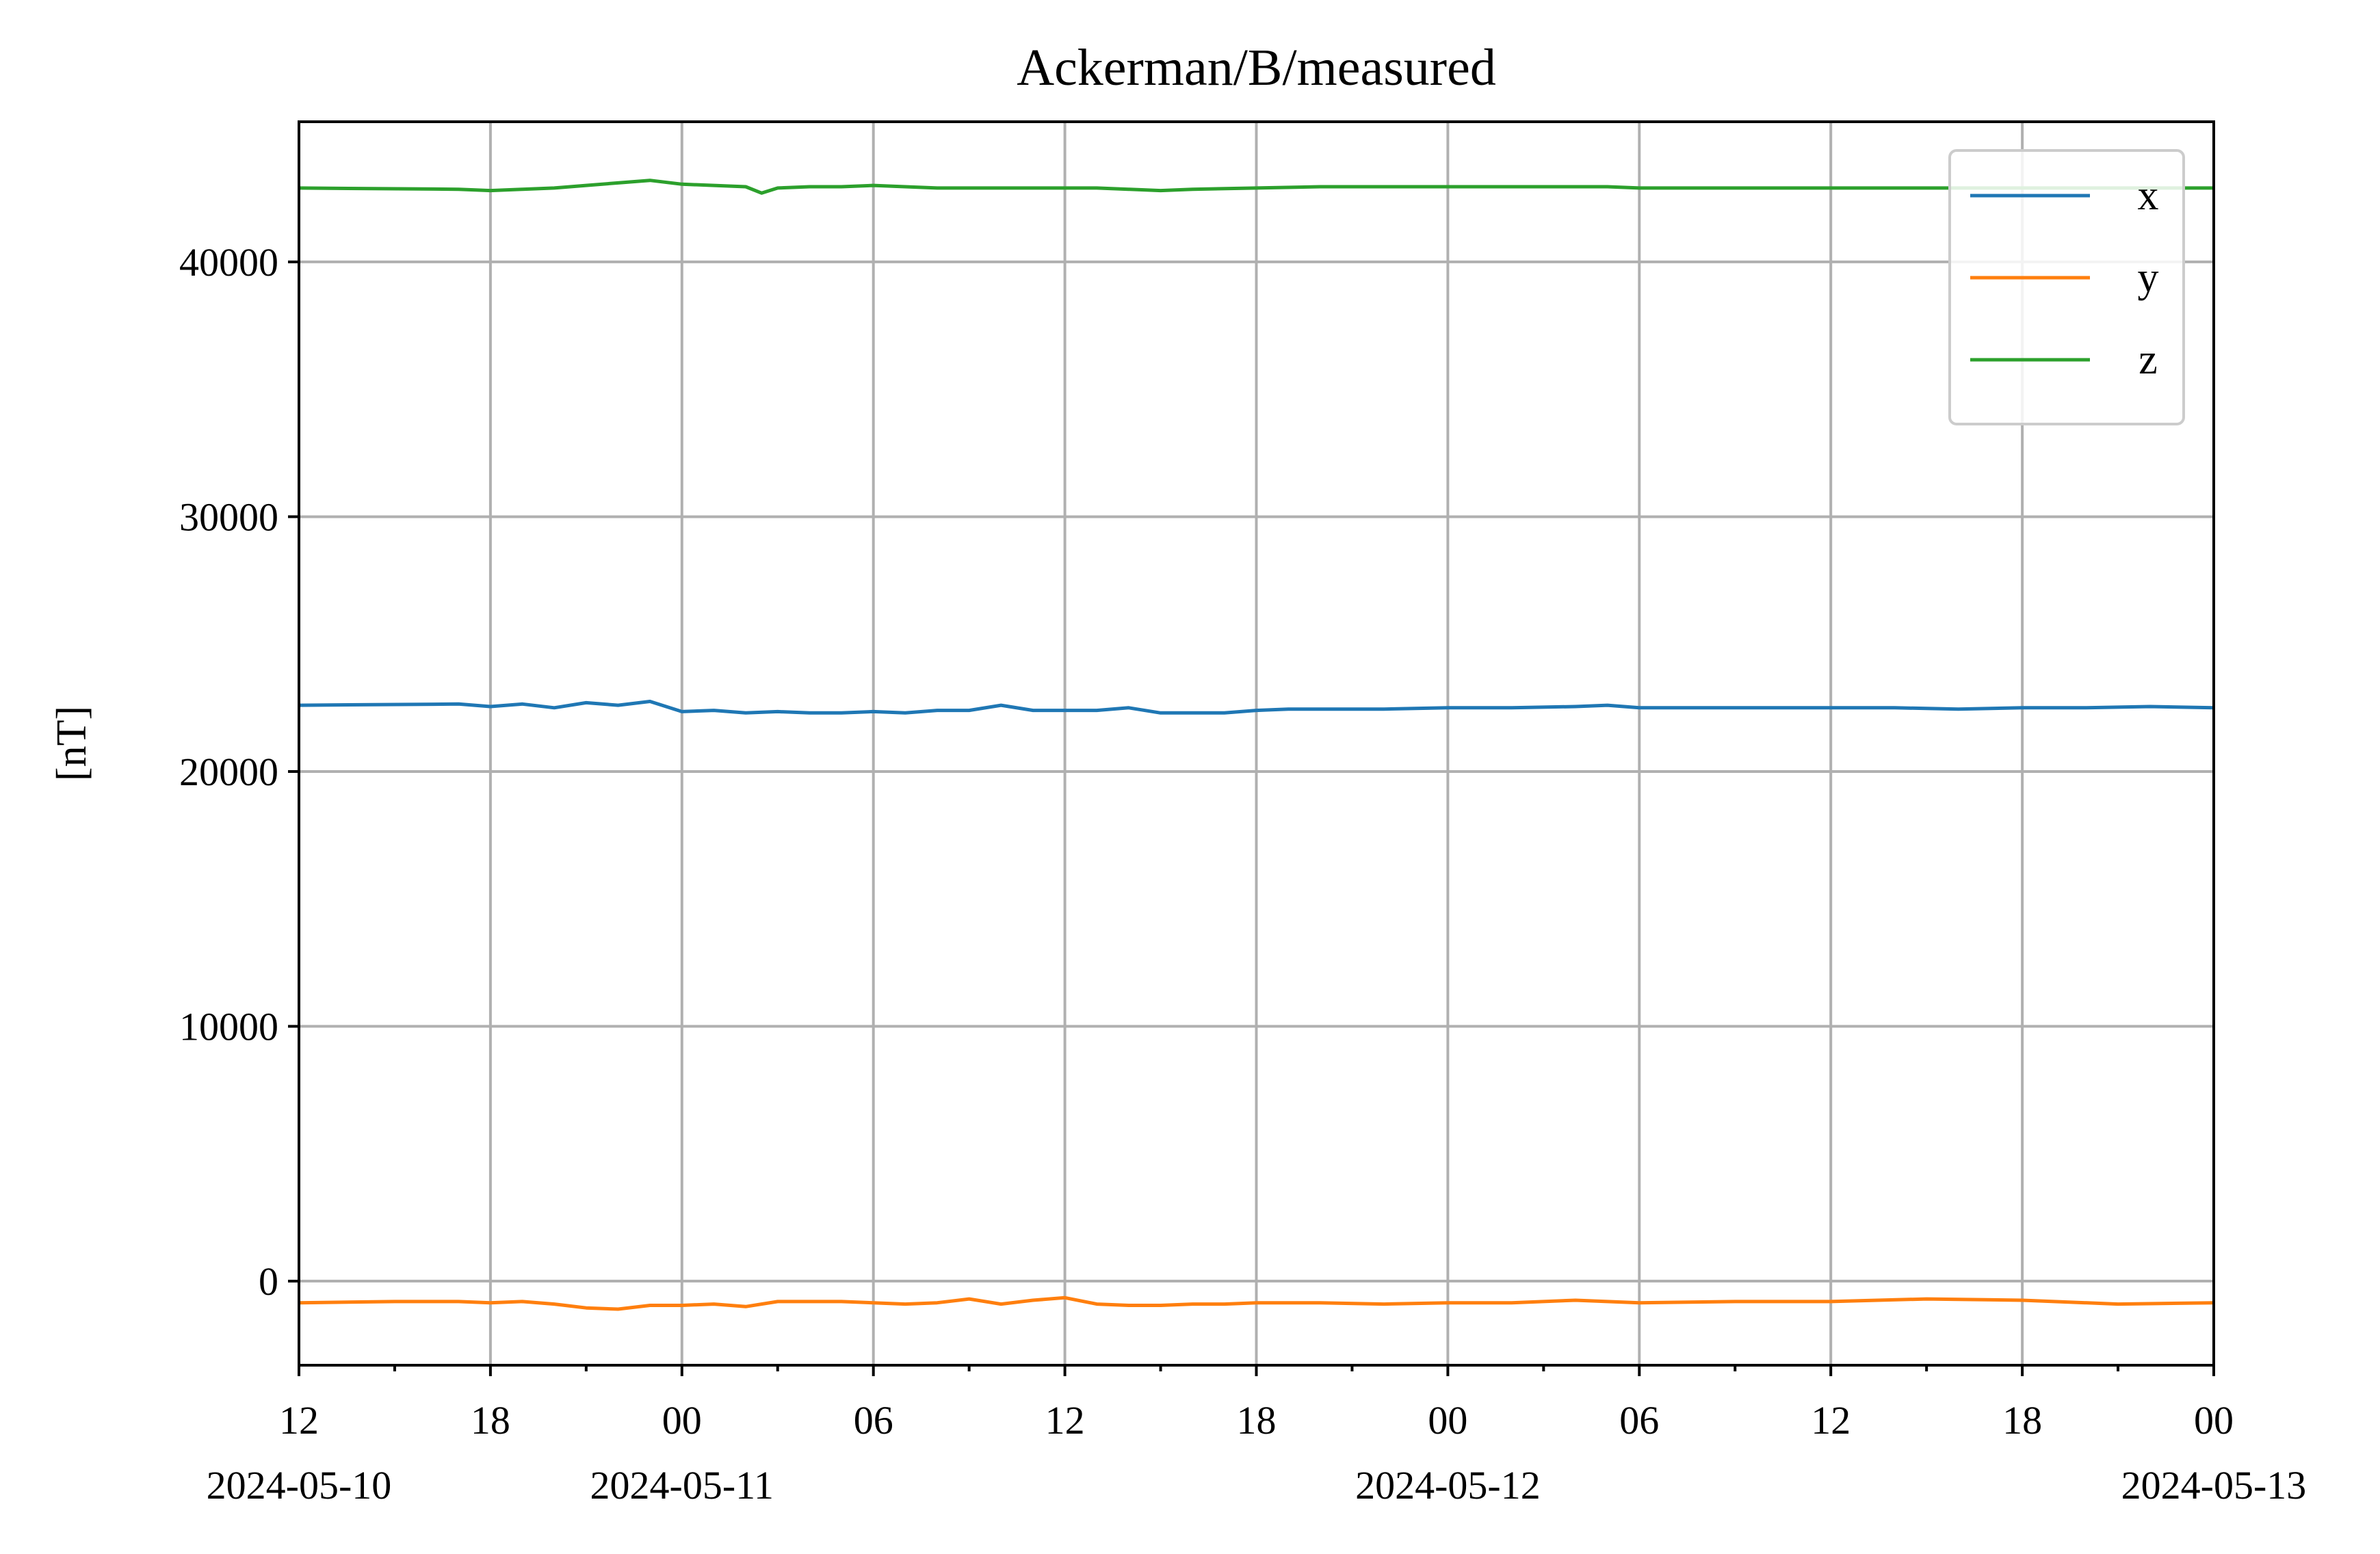 This screenshot has height=1554, width=2380. I want to click on legend: xyz, so click(2066, 287).